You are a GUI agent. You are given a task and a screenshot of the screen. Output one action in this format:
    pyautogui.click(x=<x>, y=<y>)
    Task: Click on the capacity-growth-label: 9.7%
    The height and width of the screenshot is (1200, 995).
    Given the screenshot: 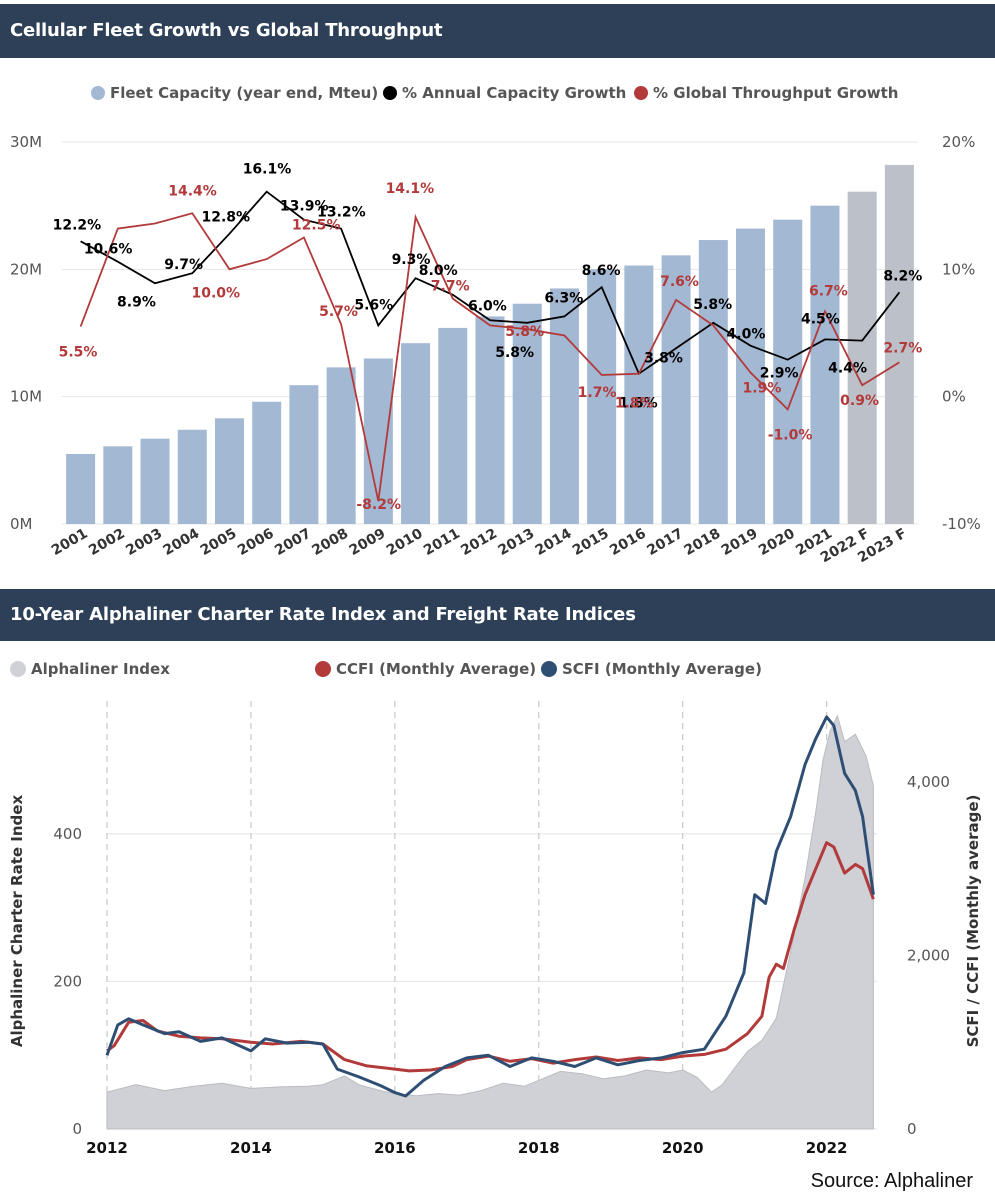 What is the action you would take?
    pyautogui.click(x=183, y=265)
    